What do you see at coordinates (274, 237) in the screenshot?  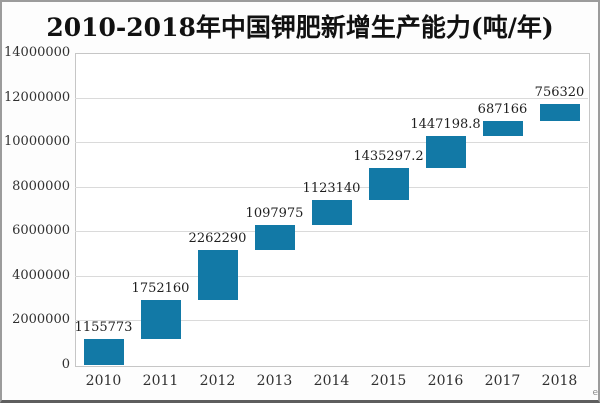 I see `bar-2013` at bounding box center [274, 237].